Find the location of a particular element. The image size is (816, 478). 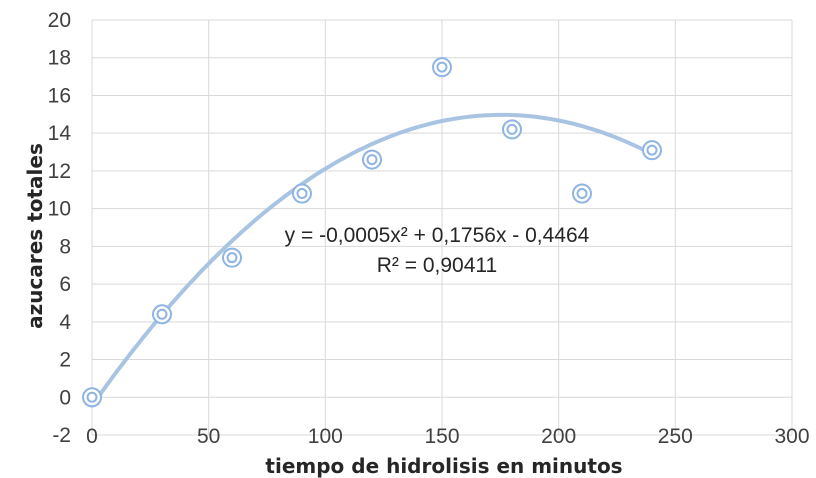

x-tick-label: 300 is located at coordinates (791, 436).